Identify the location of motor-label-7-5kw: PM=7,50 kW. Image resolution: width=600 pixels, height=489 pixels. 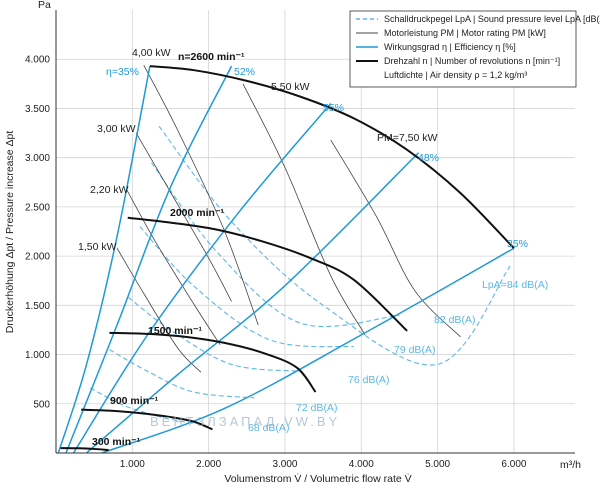
(407, 138).